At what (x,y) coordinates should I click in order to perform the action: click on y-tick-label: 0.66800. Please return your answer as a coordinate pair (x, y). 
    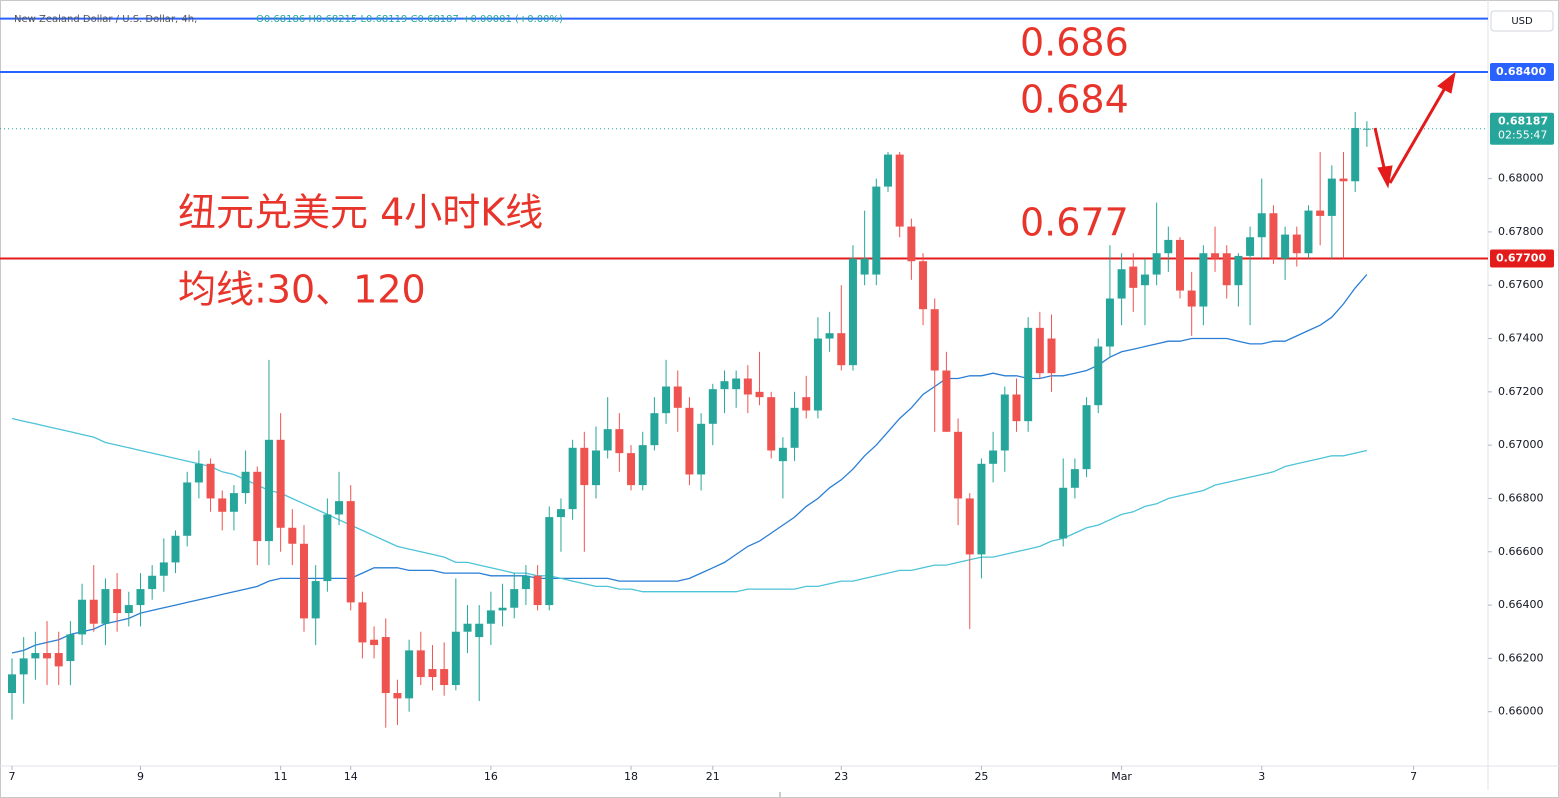
    Looking at the image, I should click on (1521, 497).